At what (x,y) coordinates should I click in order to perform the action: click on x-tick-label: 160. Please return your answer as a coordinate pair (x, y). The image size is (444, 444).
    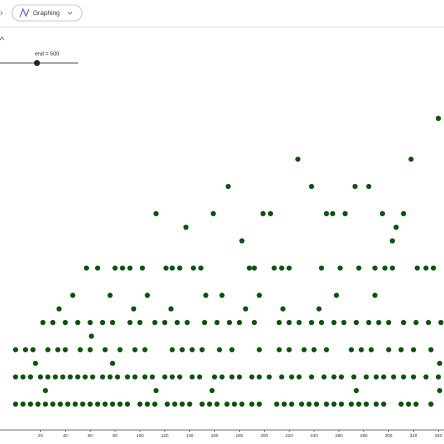
    Looking at the image, I should click on (215, 435).